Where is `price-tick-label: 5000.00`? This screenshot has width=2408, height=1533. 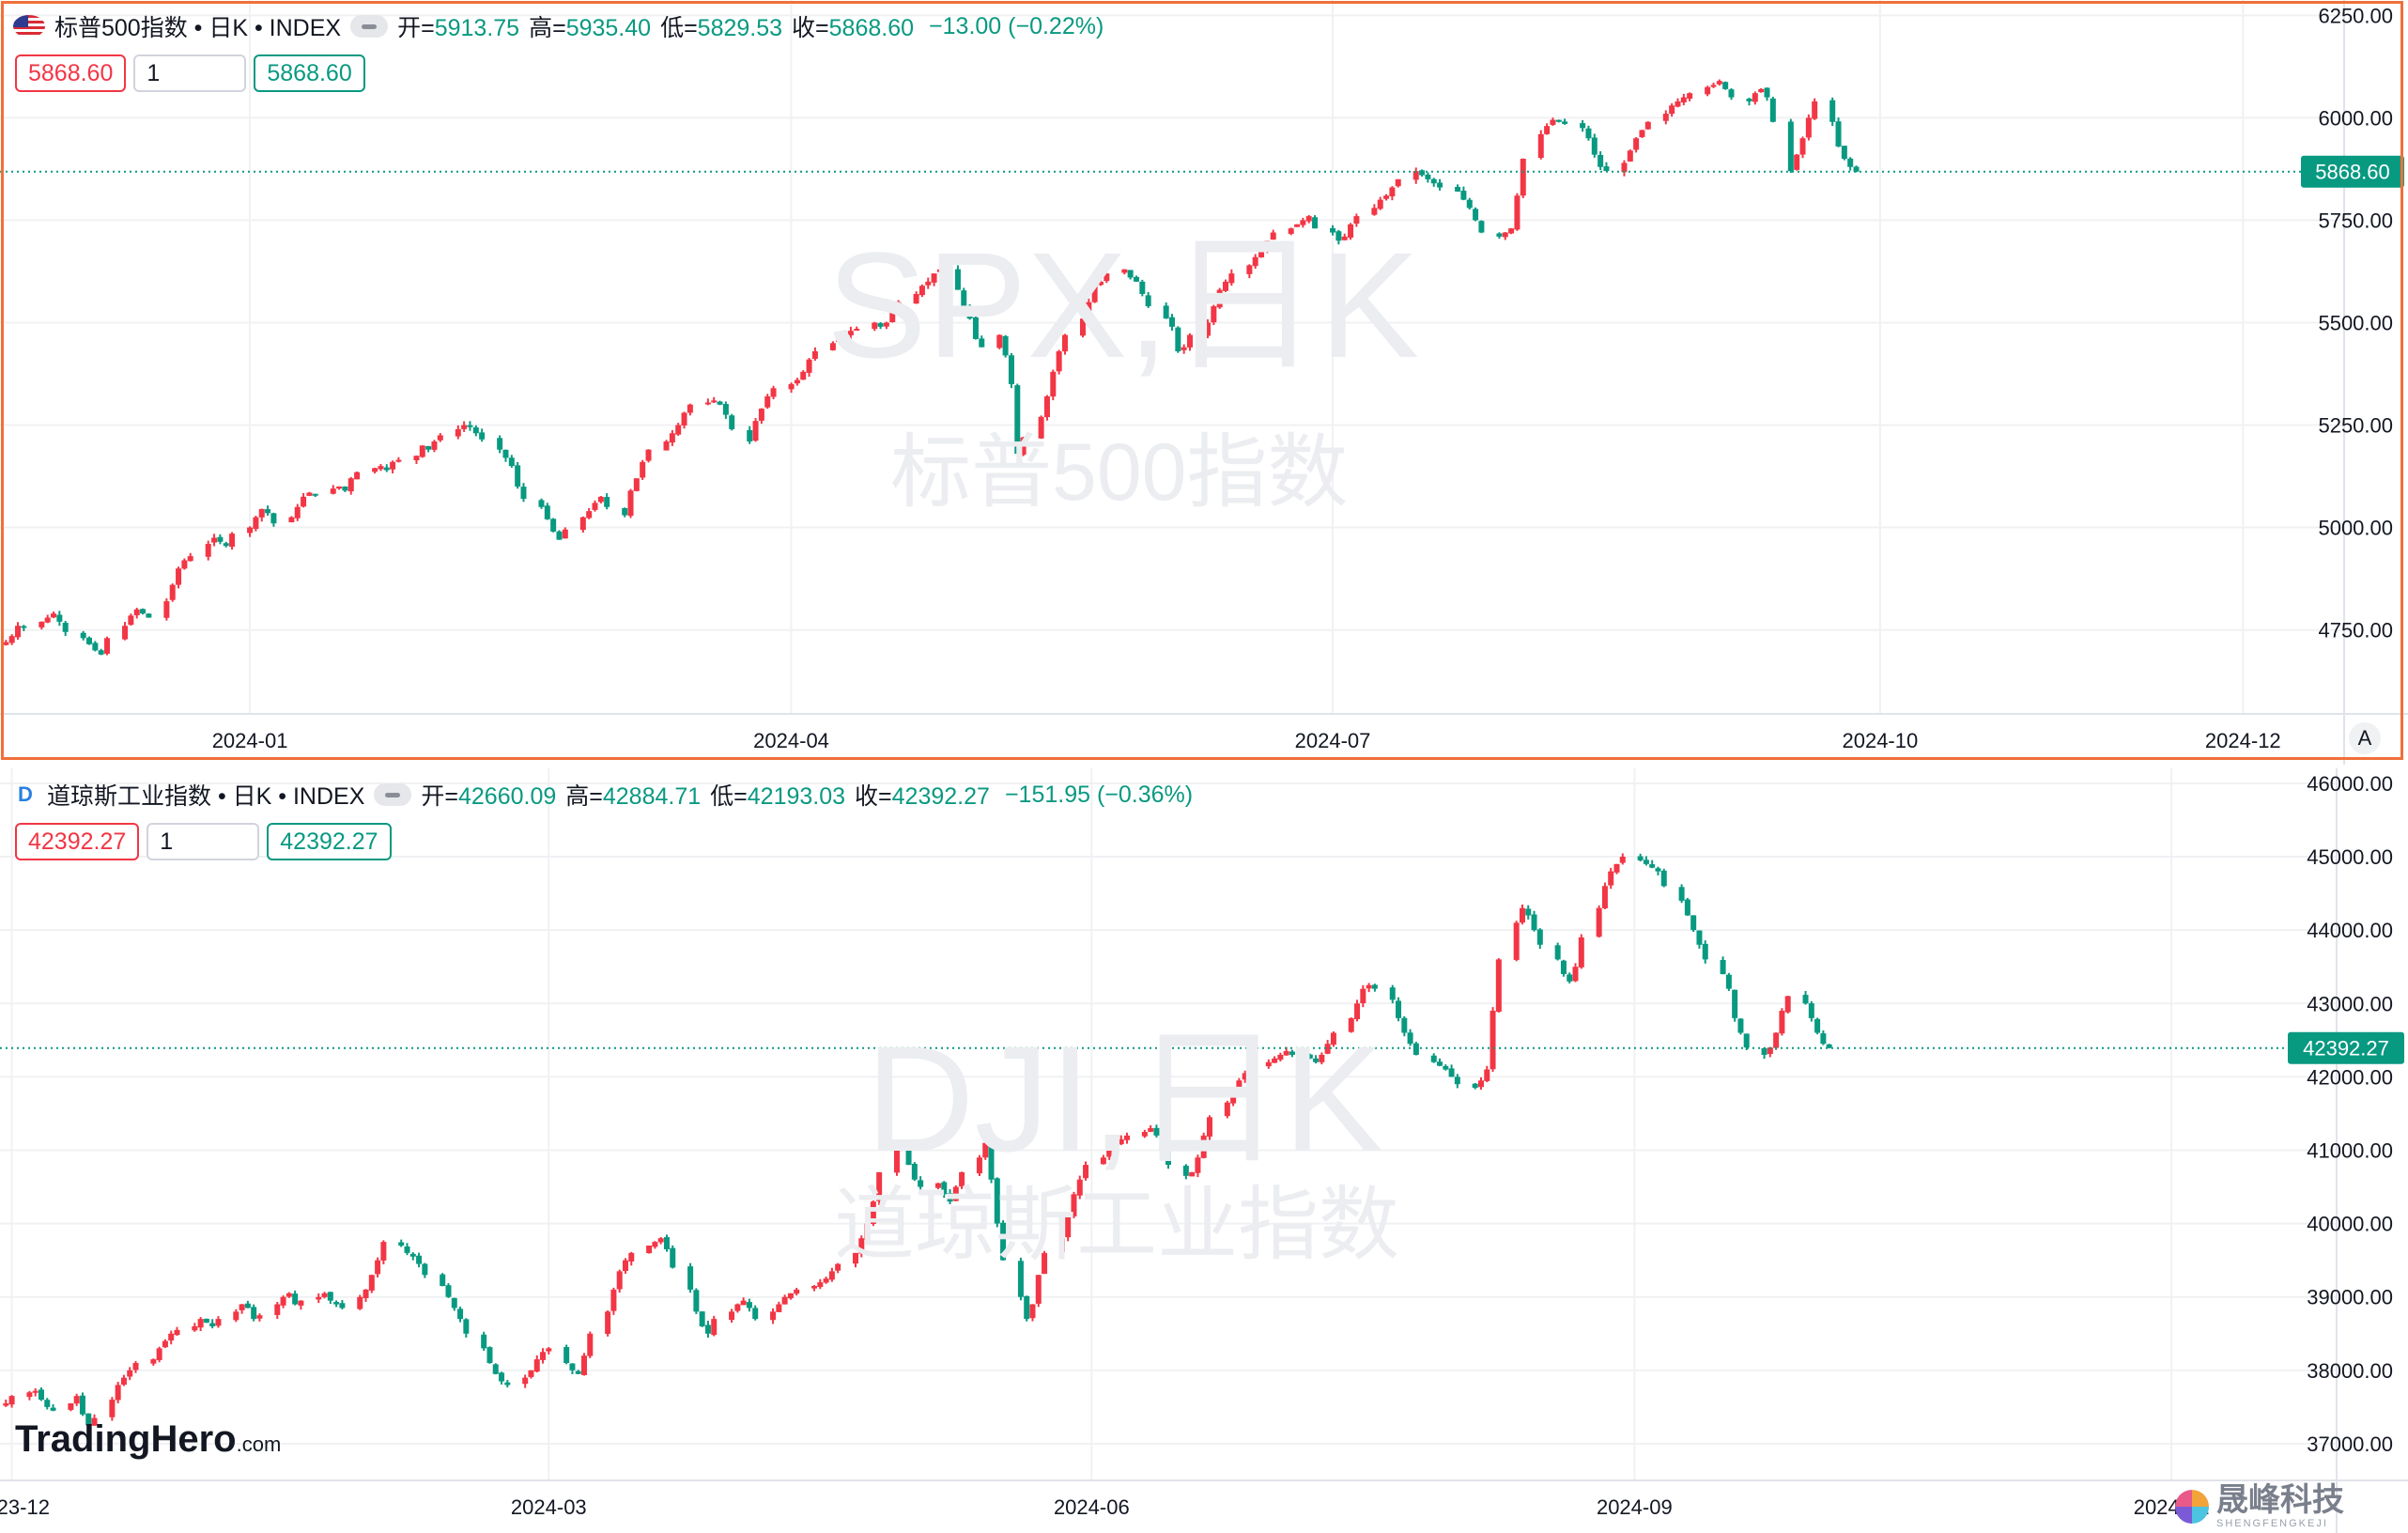
price-tick-label: 5000.00 is located at coordinates (2355, 528).